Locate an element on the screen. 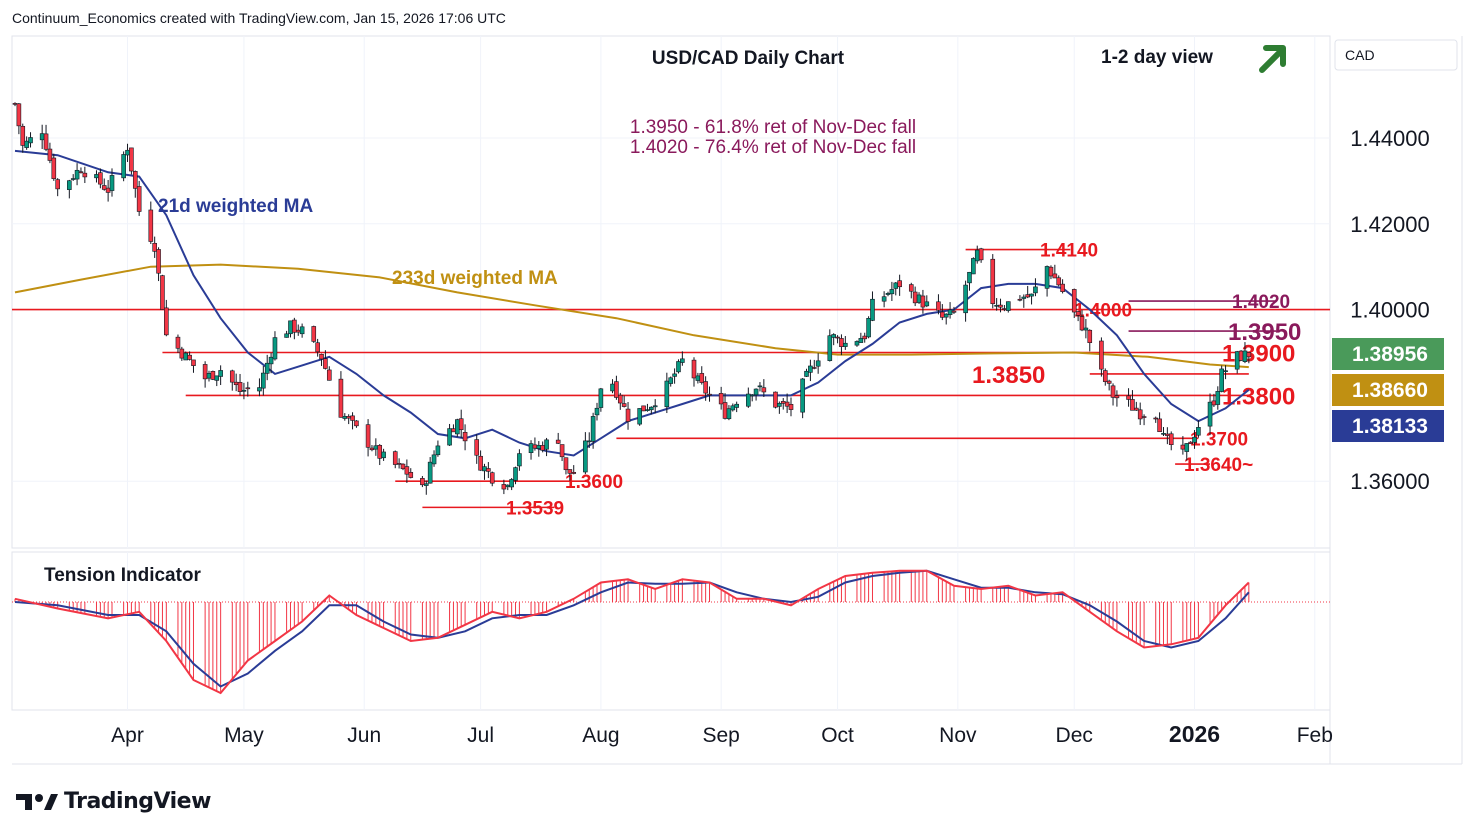 The width and height of the screenshot is (1474, 840). x-tick-label: Sep is located at coordinates (720, 735).